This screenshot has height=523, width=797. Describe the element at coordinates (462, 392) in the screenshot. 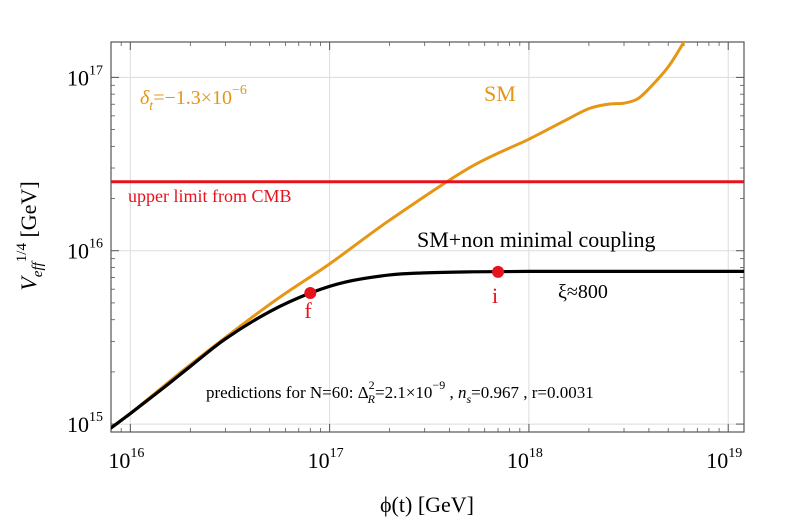

I see `pred-ns-symbol: n` at that location.